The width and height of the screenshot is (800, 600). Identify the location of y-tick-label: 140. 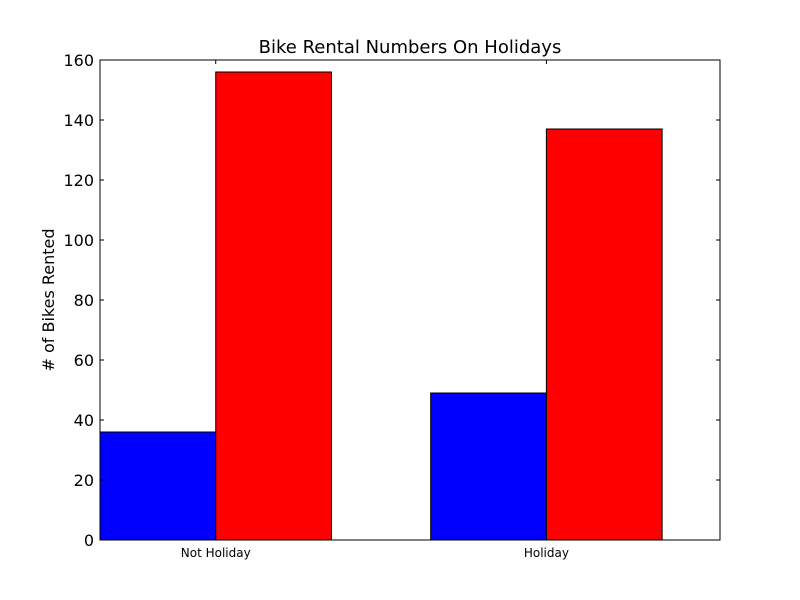
(78, 120).